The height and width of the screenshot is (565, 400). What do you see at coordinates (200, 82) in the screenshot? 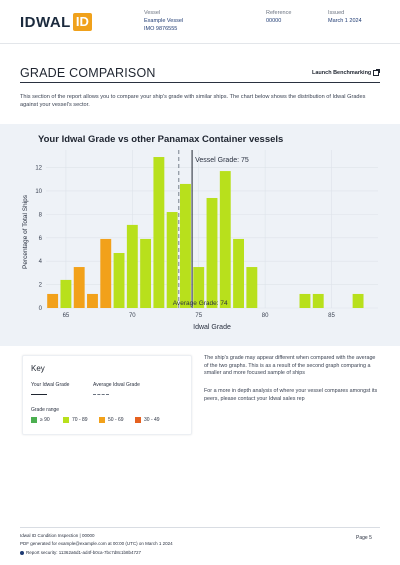
I see `title-divider` at bounding box center [200, 82].